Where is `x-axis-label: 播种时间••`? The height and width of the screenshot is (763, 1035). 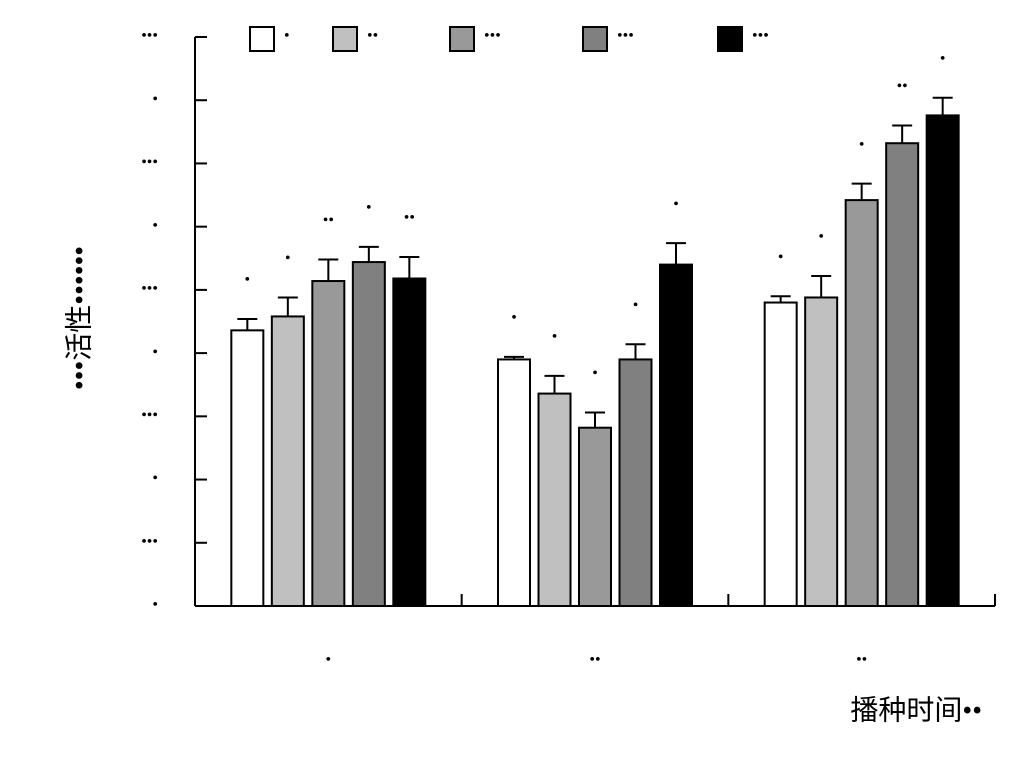 x-axis-label: 播种时间•• is located at coordinates (916, 710).